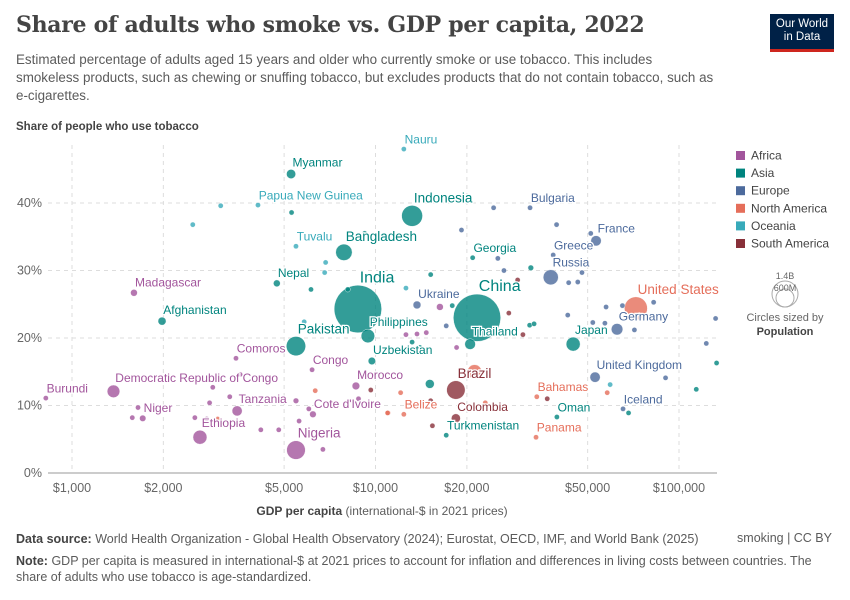 The width and height of the screenshot is (850, 600). Describe the element at coordinates (766, 156) in the screenshot. I see `legend-label: Africa` at that location.